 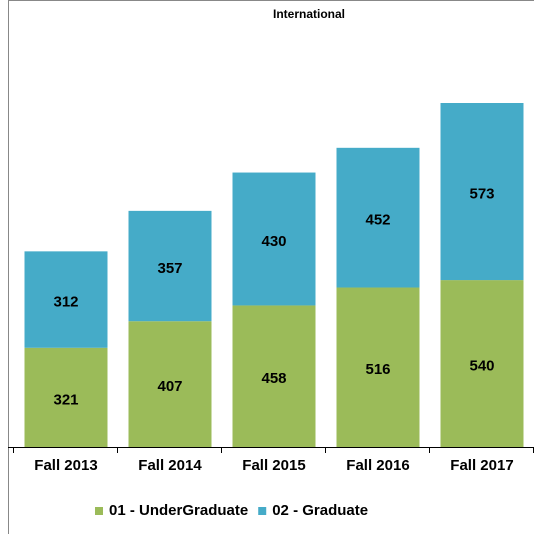 I want to click on data-label: 407, so click(x=169, y=386).